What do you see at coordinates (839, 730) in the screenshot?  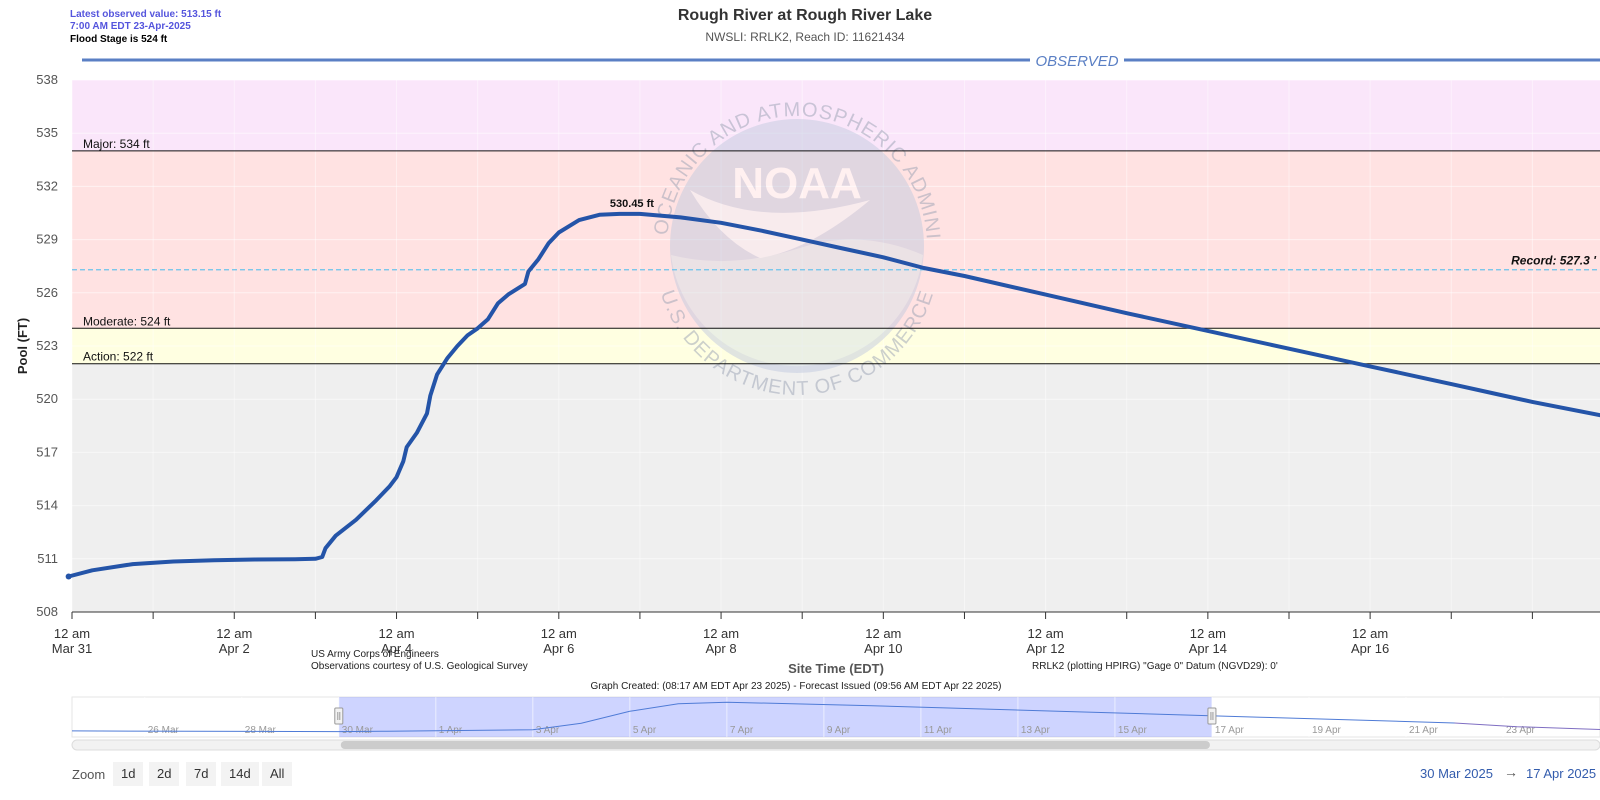 I see `navigator-date-label: 9 Apr` at bounding box center [839, 730].